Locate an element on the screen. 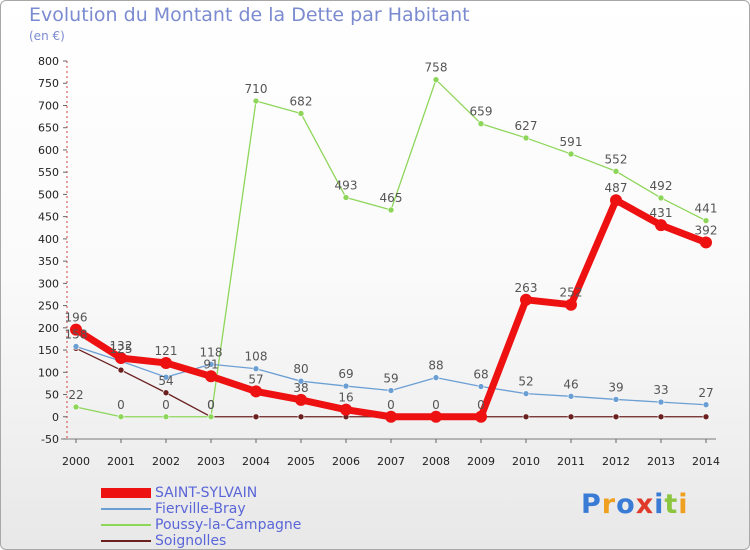 The image size is (750, 550). x-tick-label: 2013 is located at coordinates (661, 461).